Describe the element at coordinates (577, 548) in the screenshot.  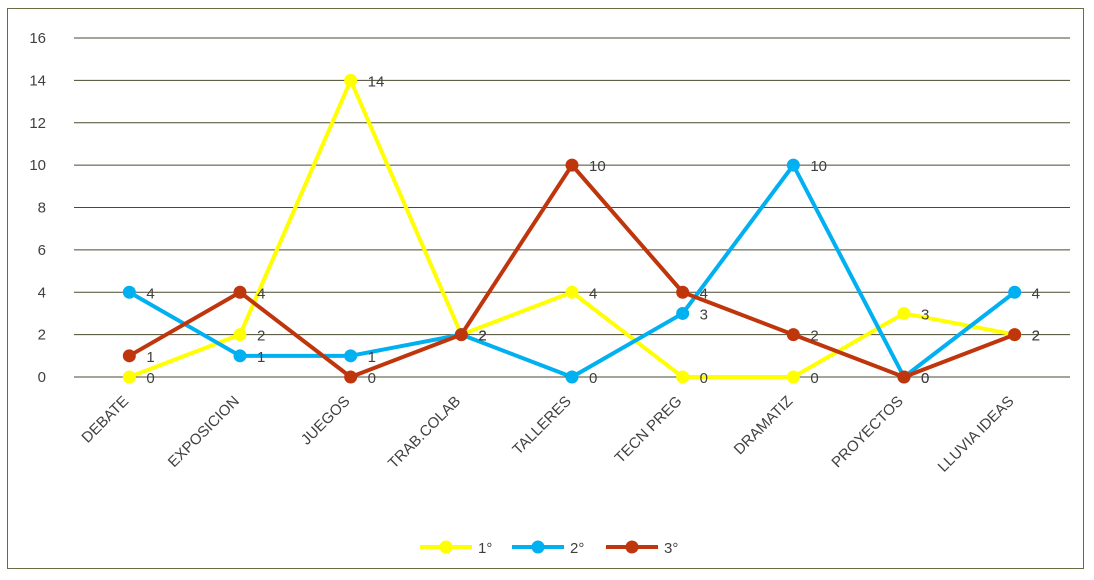
I see `legend-label-2: 2°` at that location.